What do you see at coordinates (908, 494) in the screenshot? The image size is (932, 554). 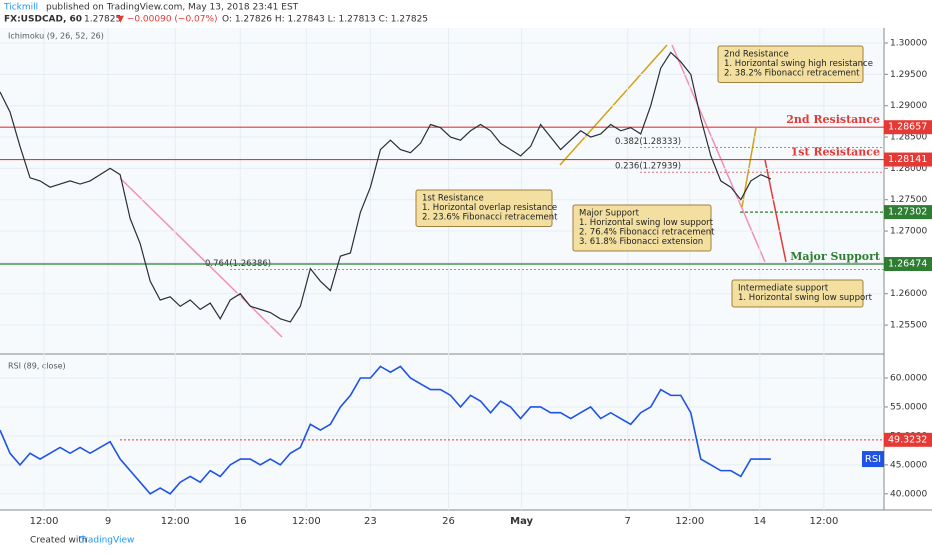 I see `y-tick-label: 40.0000` at bounding box center [908, 494].